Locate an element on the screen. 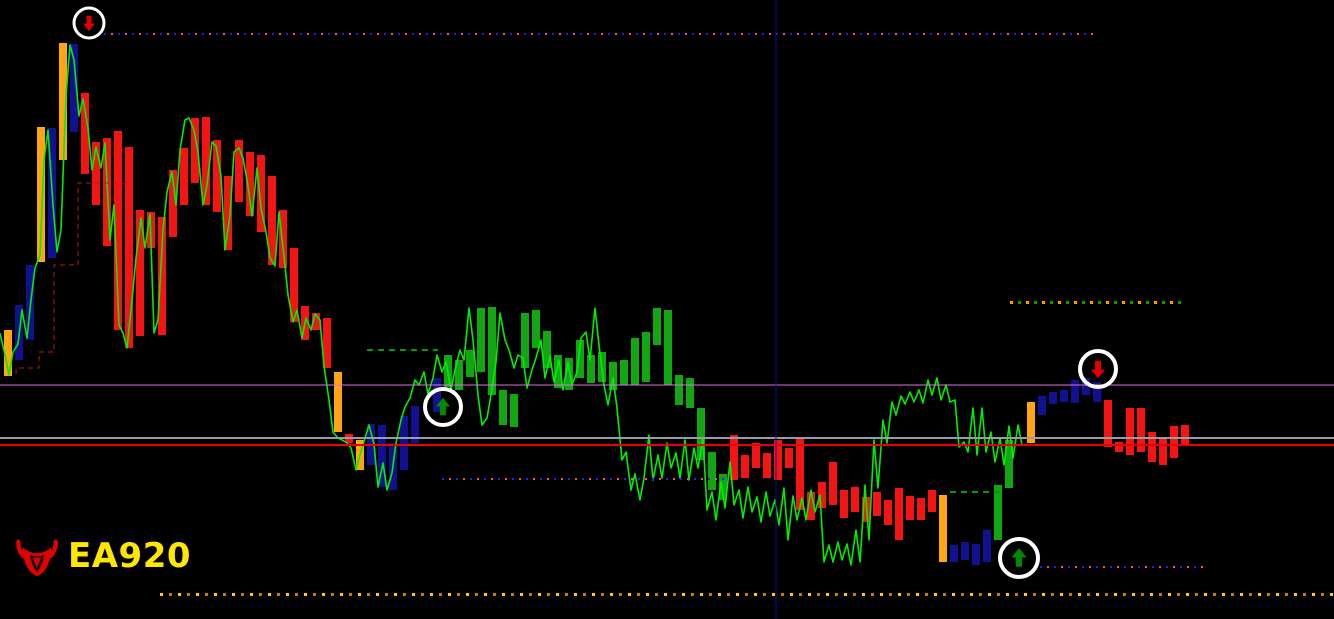  signal-ring is located at coordinates (1098, 369).